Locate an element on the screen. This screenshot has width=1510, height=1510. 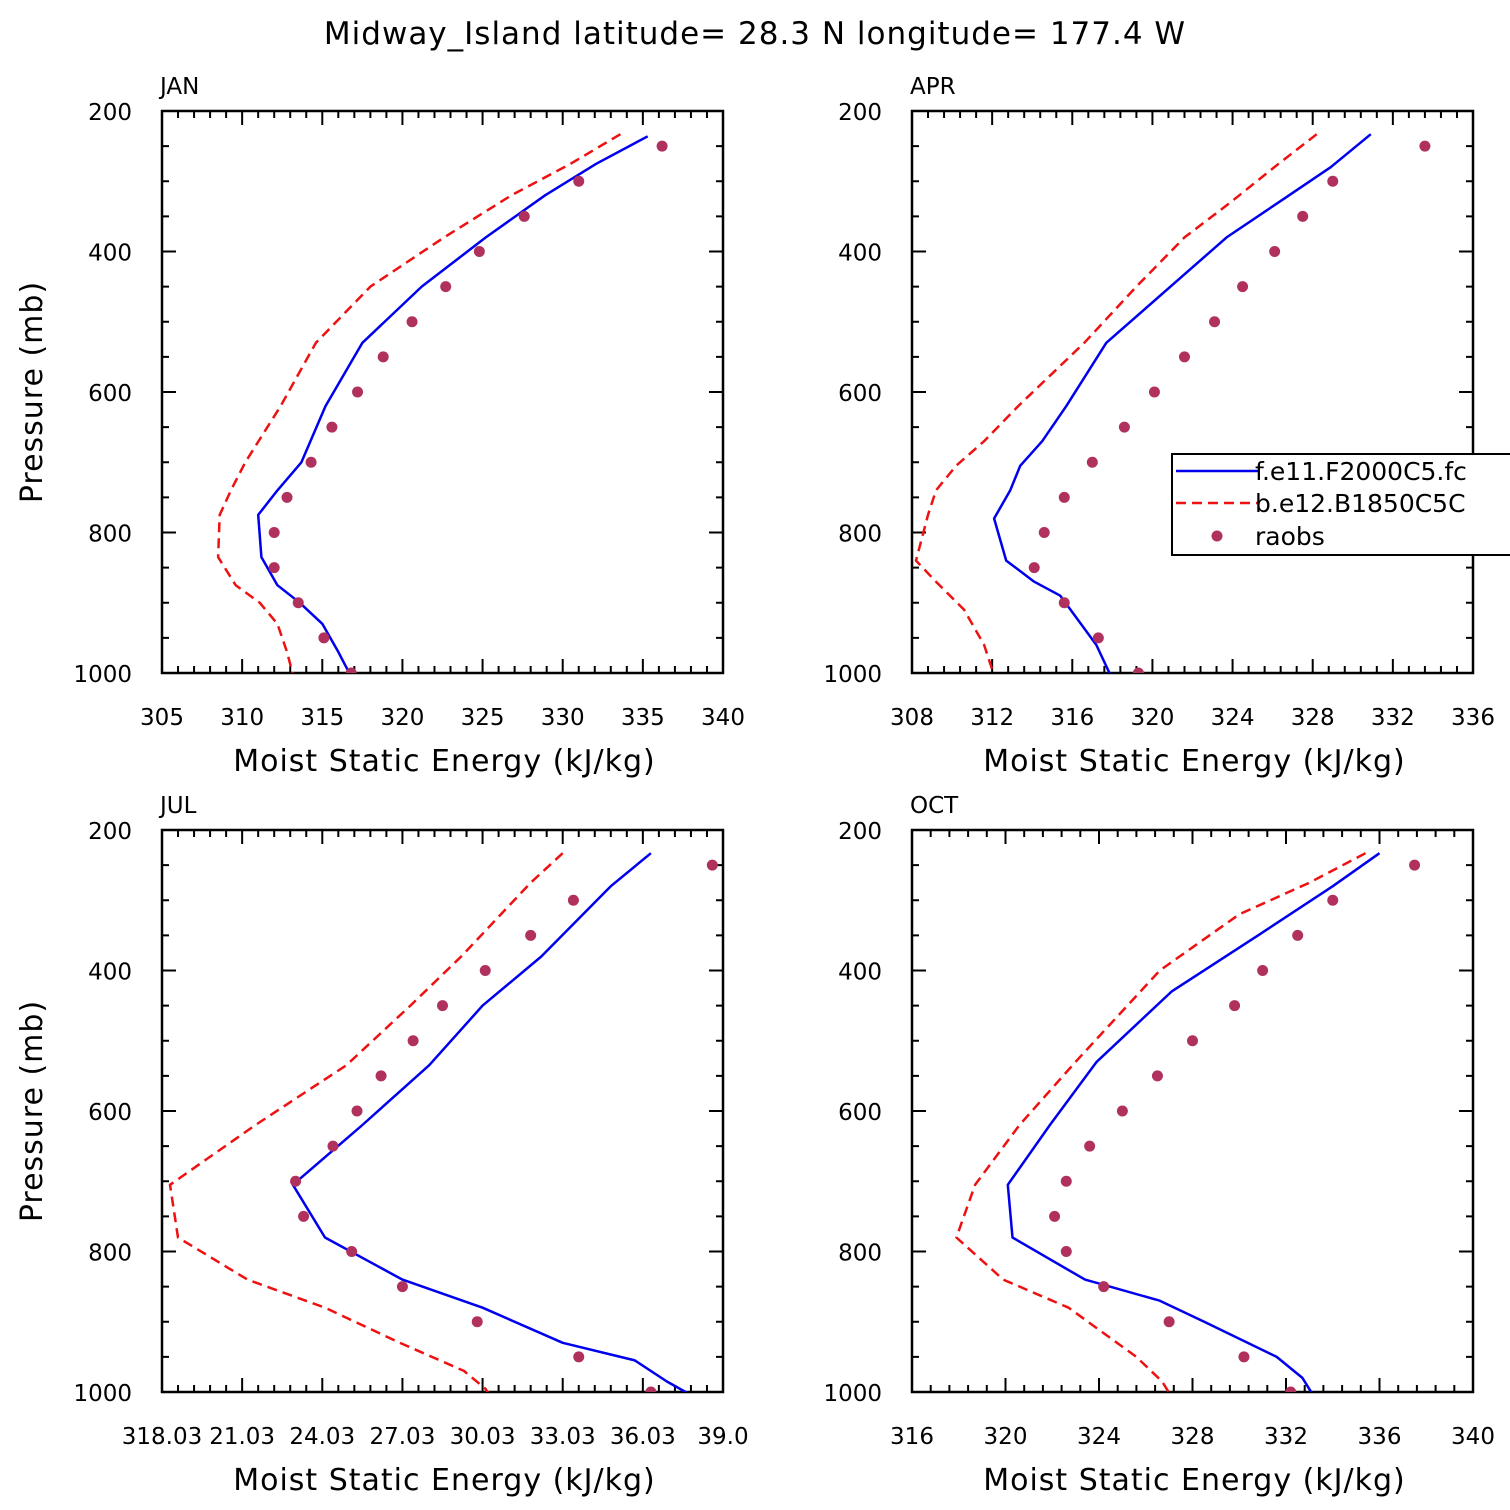
x-tick-label: 310 is located at coordinates (242, 718).